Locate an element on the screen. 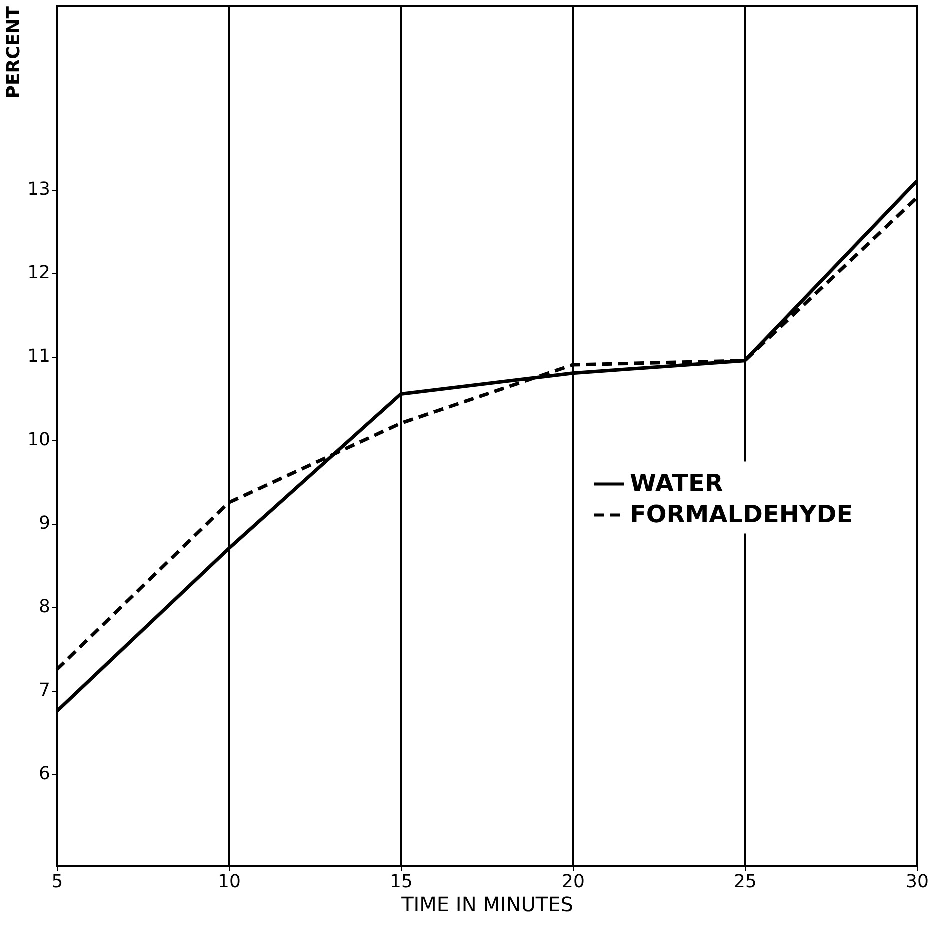 The height and width of the screenshot is (949, 940). y-axis-title: PERCENT is located at coordinates (14, 52).